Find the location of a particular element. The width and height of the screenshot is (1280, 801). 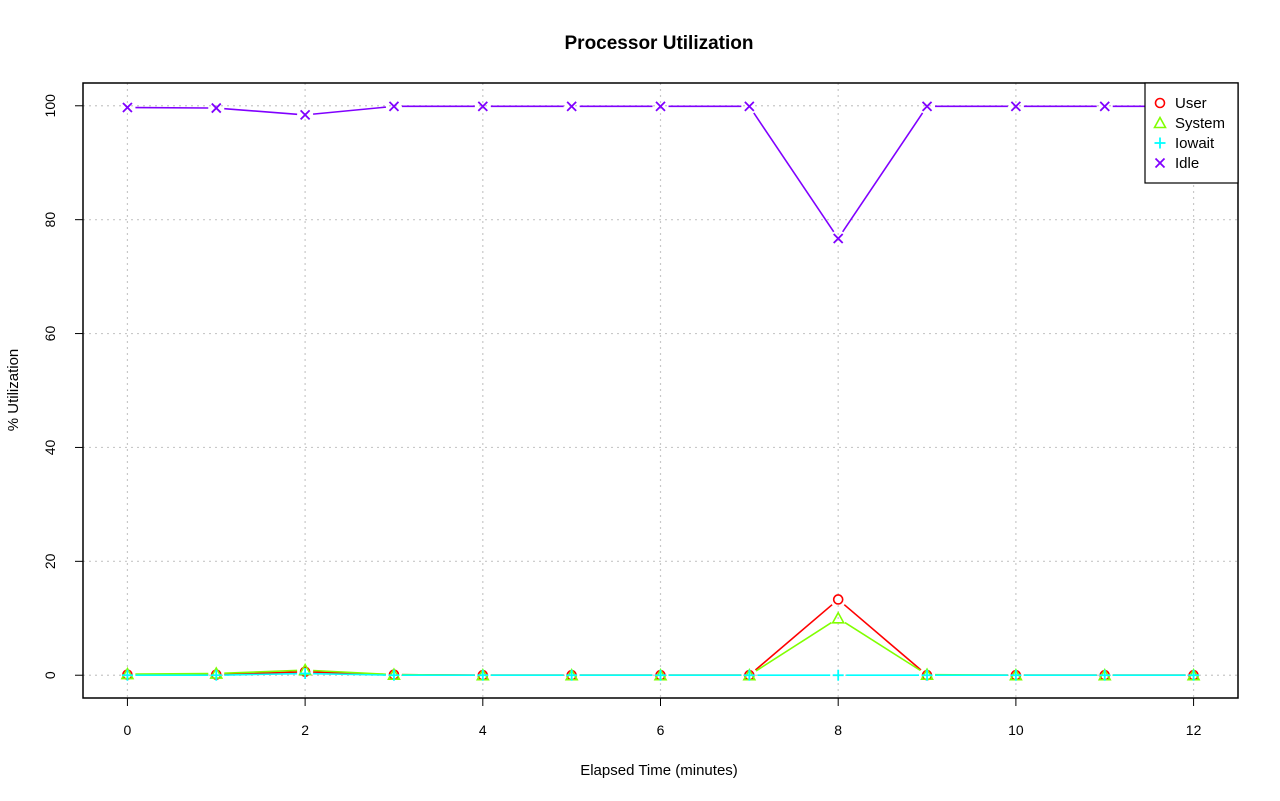

legend-item-system: System is located at coordinates (1189, 123).